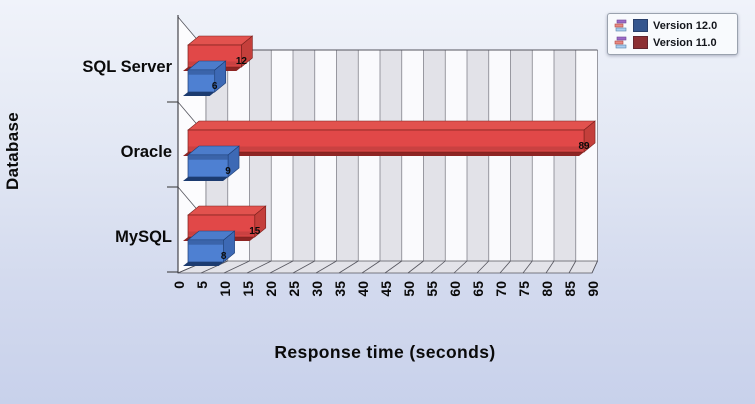  What do you see at coordinates (225, 289) in the screenshot?
I see `x-tick-label: 10` at bounding box center [225, 289].